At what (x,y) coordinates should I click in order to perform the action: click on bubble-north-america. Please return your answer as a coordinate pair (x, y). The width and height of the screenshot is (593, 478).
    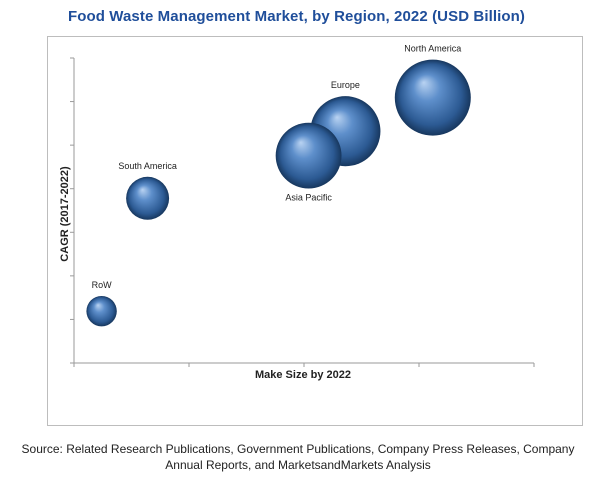
    Looking at the image, I should click on (432, 97).